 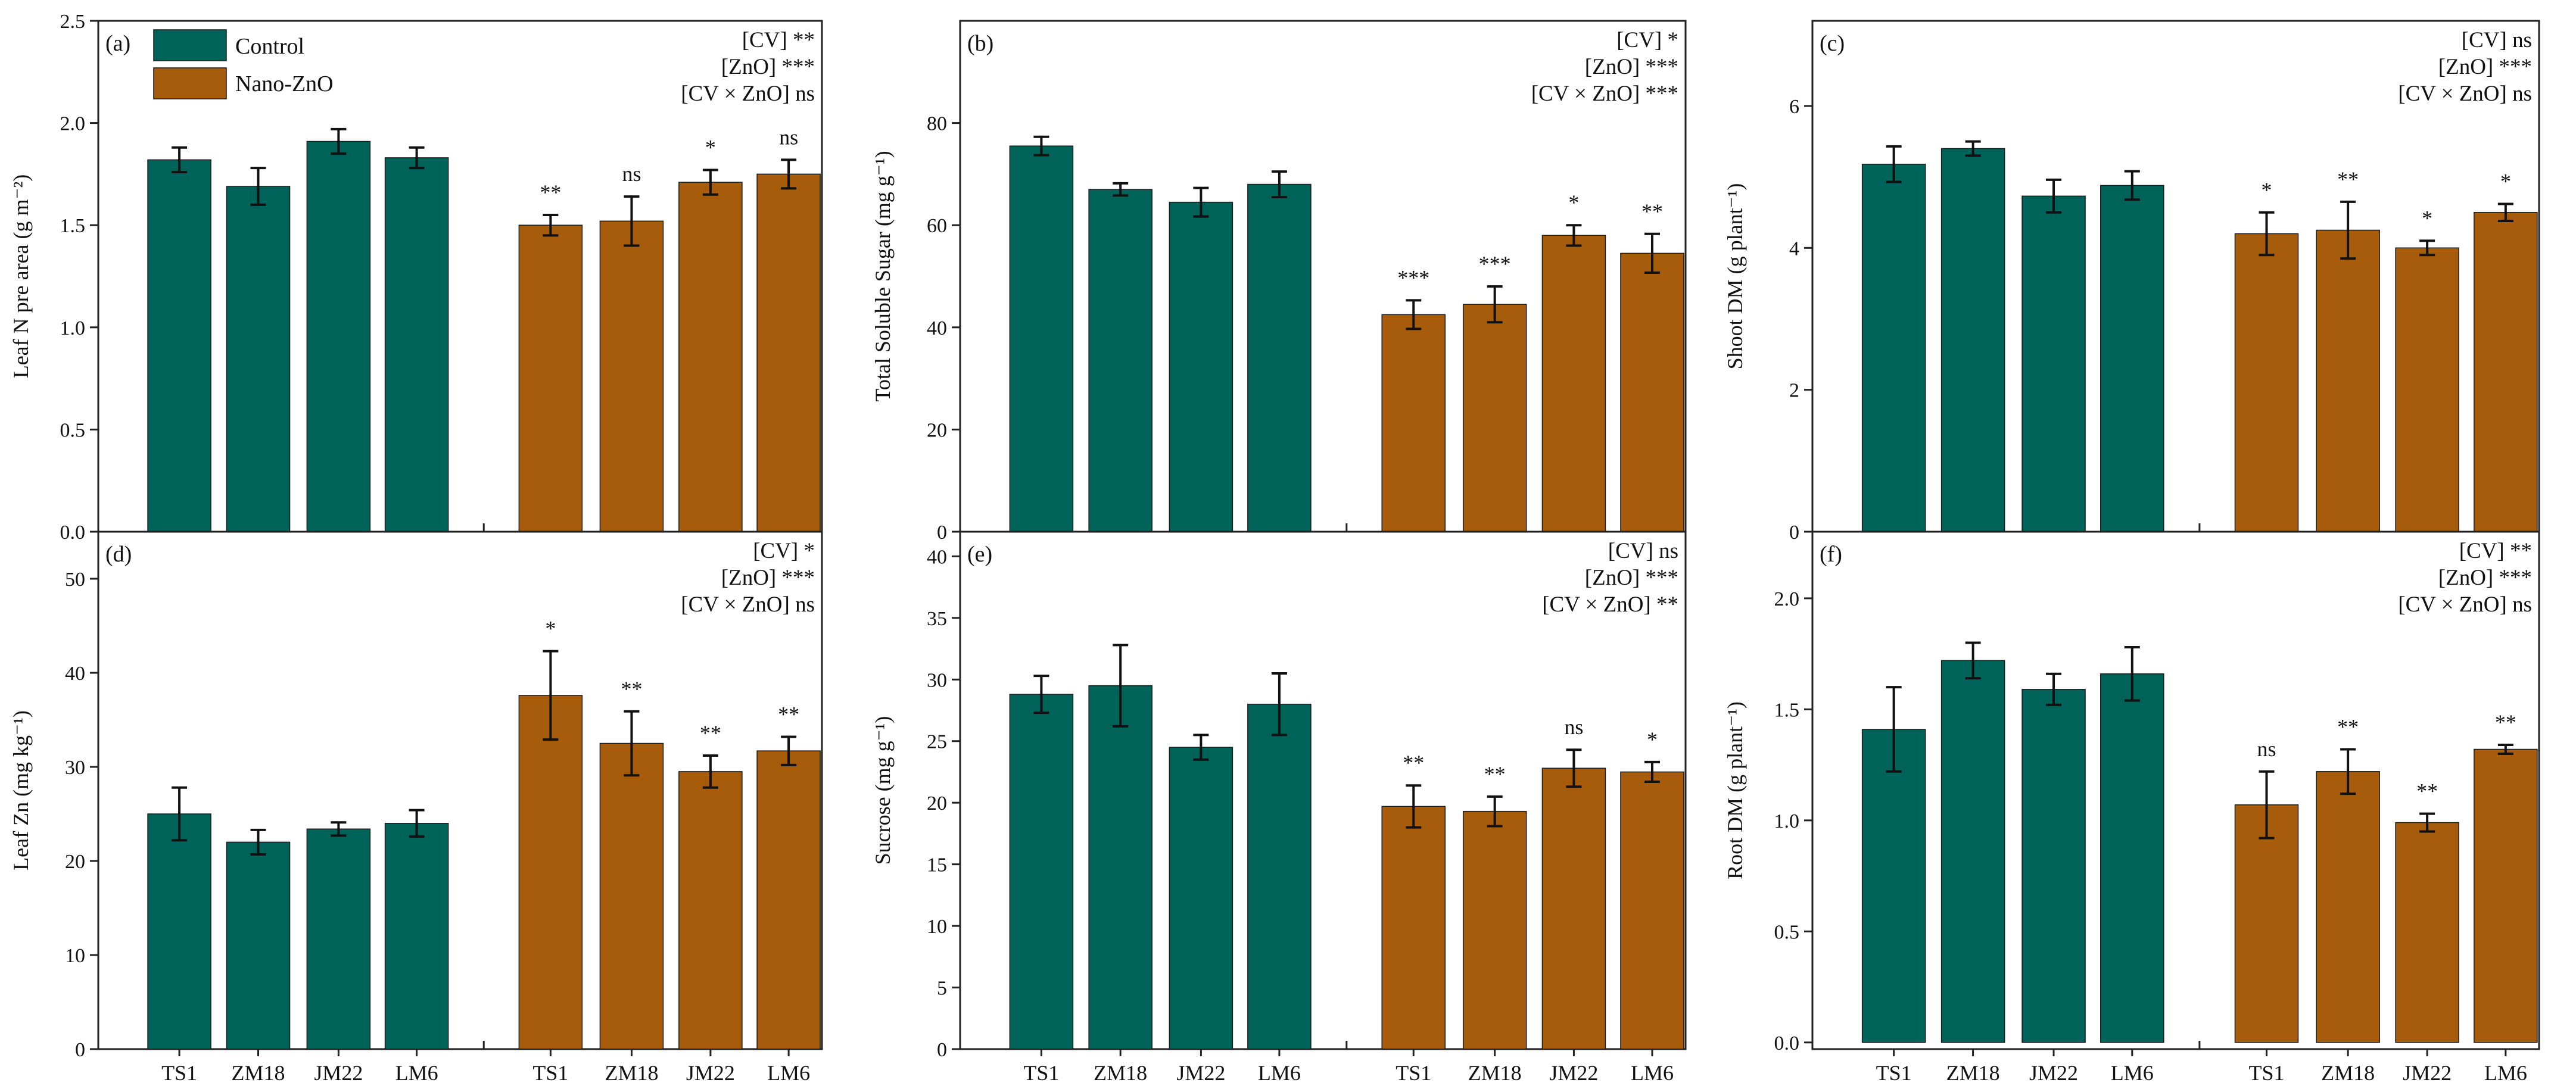 What do you see at coordinates (284, 83) in the screenshot?
I see `legend-label-nano: Nano-ZnO` at bounding box center [284, 83].